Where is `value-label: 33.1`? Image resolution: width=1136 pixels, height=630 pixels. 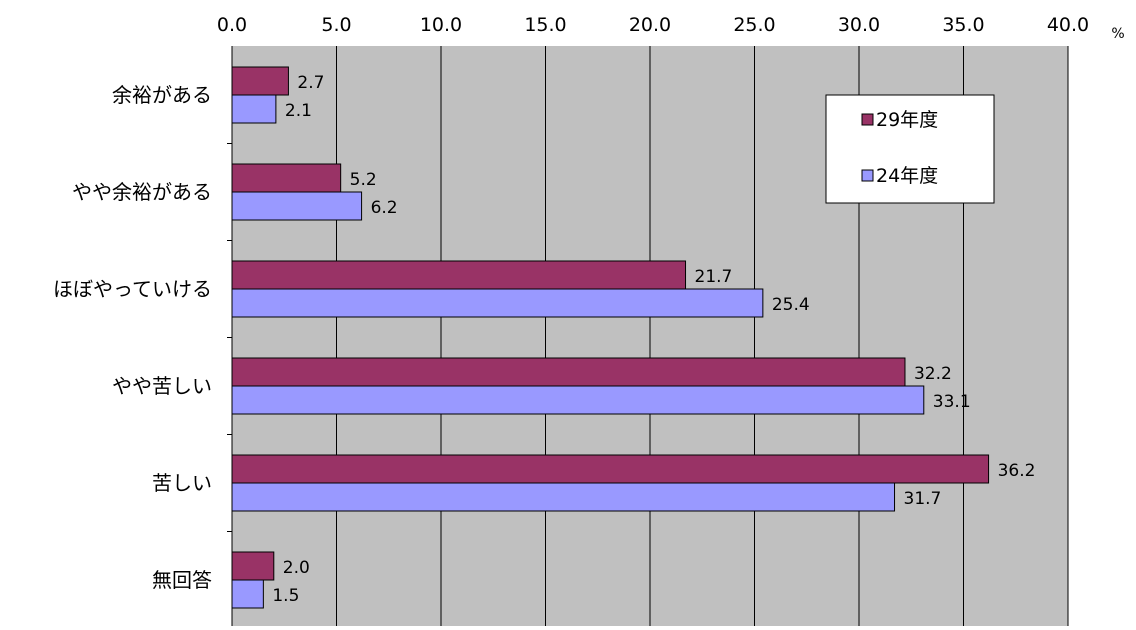
value-label: 33.1 is located at coordinates (952, 402).